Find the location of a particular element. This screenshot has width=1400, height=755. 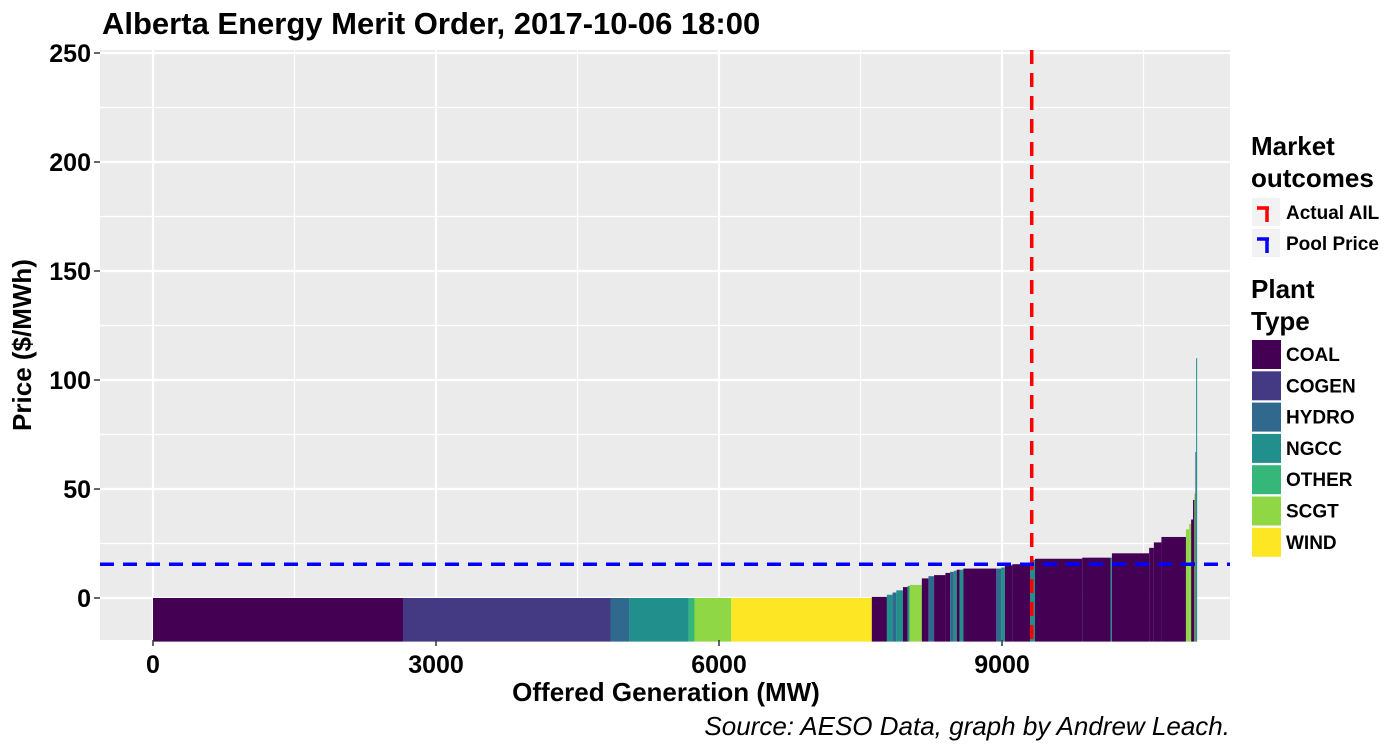

legend-plant-keys: COAL COGEN HYDRO NGCC OTHER SCGT WIND is located at coordinates (1304, 448).